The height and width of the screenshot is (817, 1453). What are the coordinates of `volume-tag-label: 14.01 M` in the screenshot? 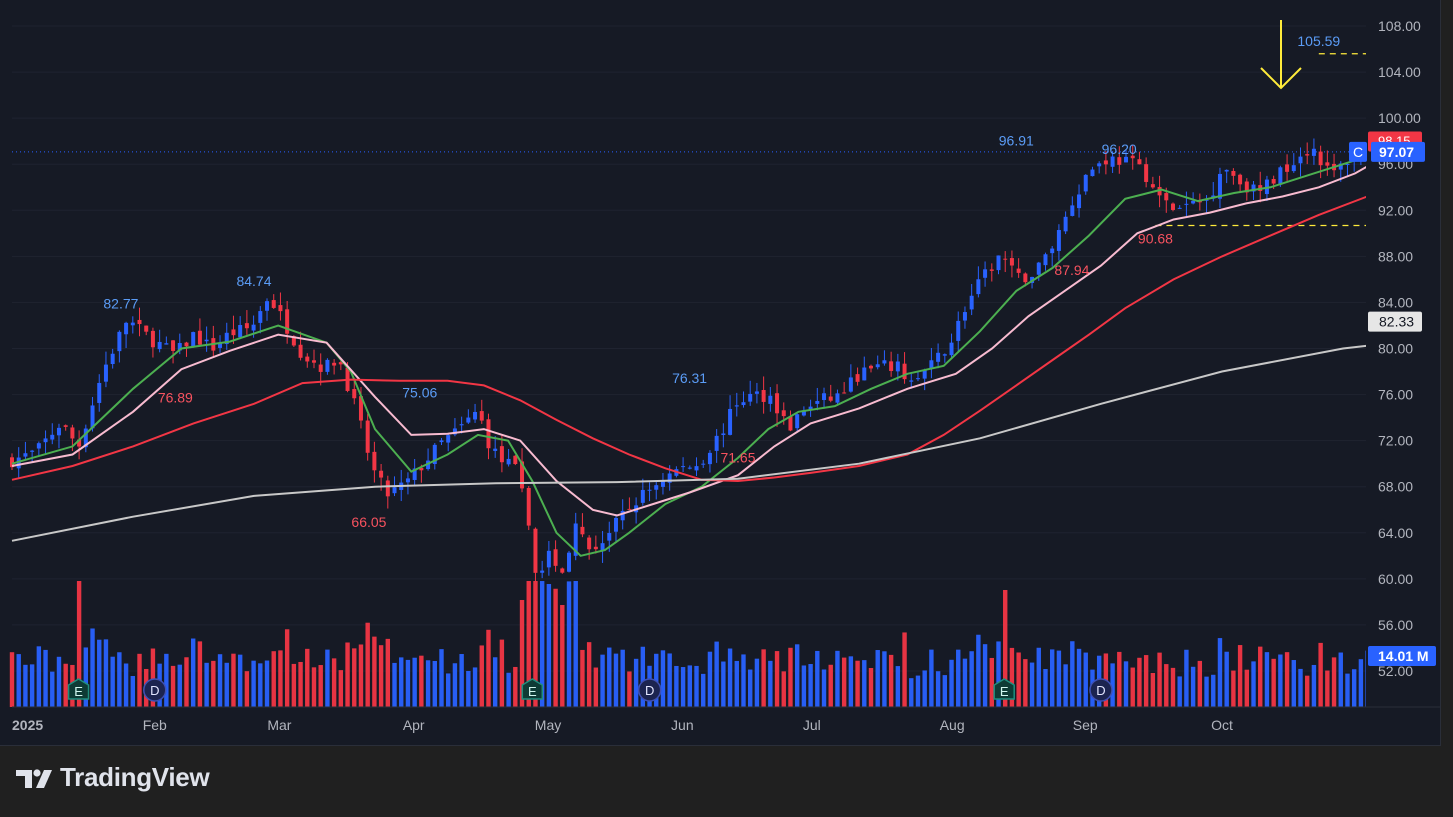 It's located at (1403, 656).